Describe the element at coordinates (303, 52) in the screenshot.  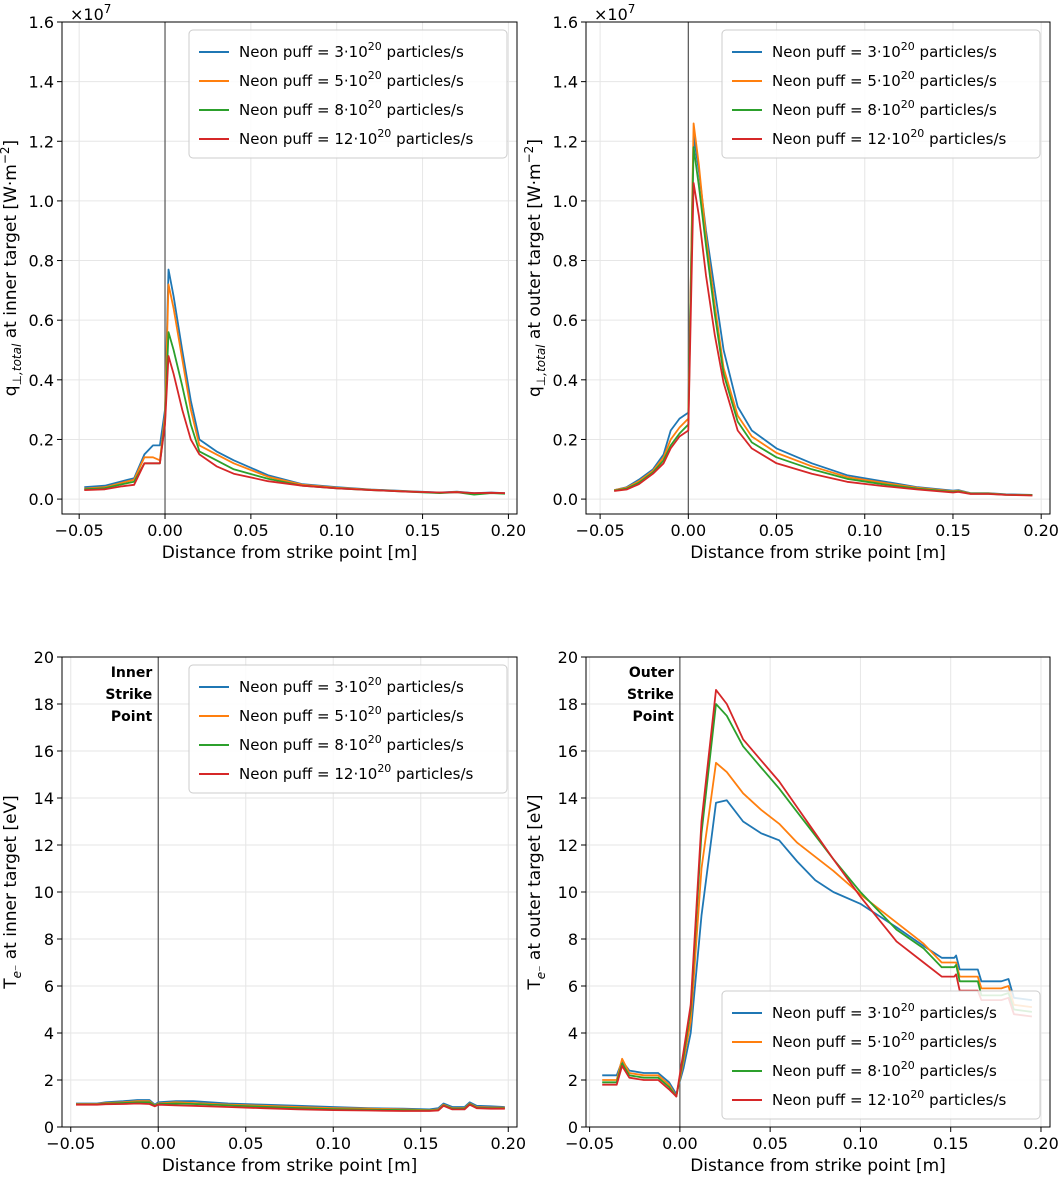
I see `legend-name: Neon puff = 3·10` at that location.